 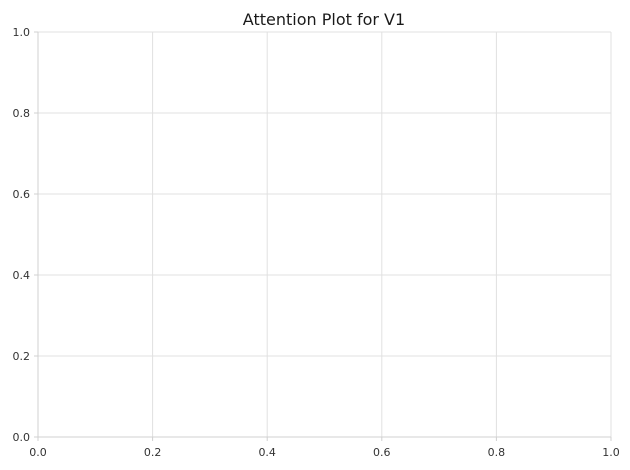 What do you see at coordinates (153, 452) in the screenshot?
I see `x-tick-label: 0.2` at bounding box center [153, 452].